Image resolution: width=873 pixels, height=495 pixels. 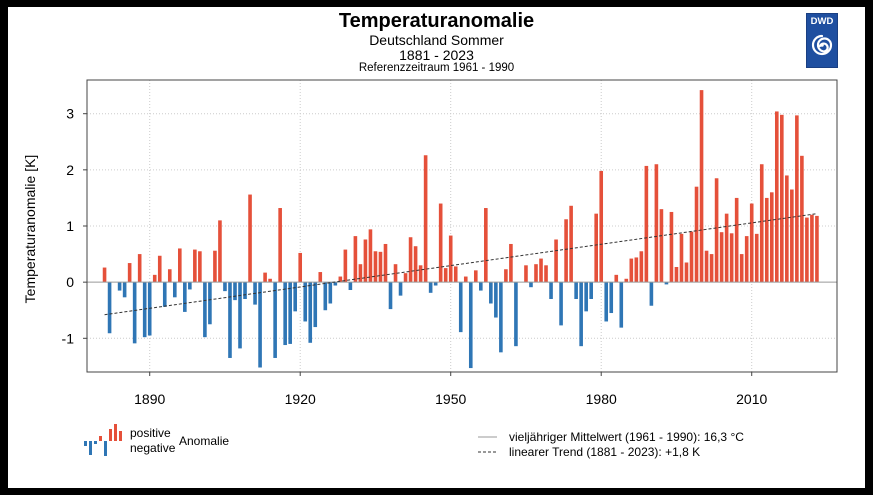 I want to click on anomaly-bar-1936, so click(x=380, y=267).